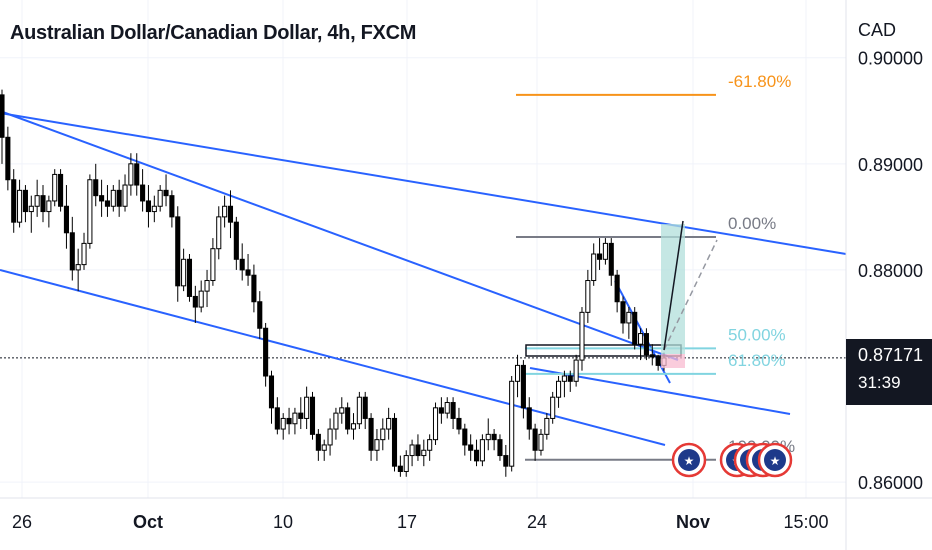 The image size is (932, 550). What do you see at coordinates (759, 81) in the screenshot?
I see `fib-level-label: -61.80%` at bounding box center [759, 81].